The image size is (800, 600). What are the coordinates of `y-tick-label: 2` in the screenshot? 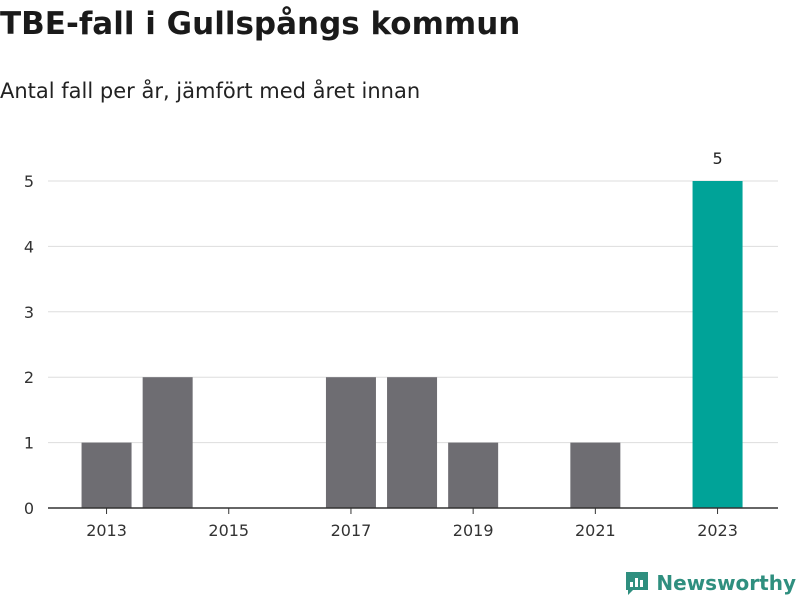 It's located at (29, 377).